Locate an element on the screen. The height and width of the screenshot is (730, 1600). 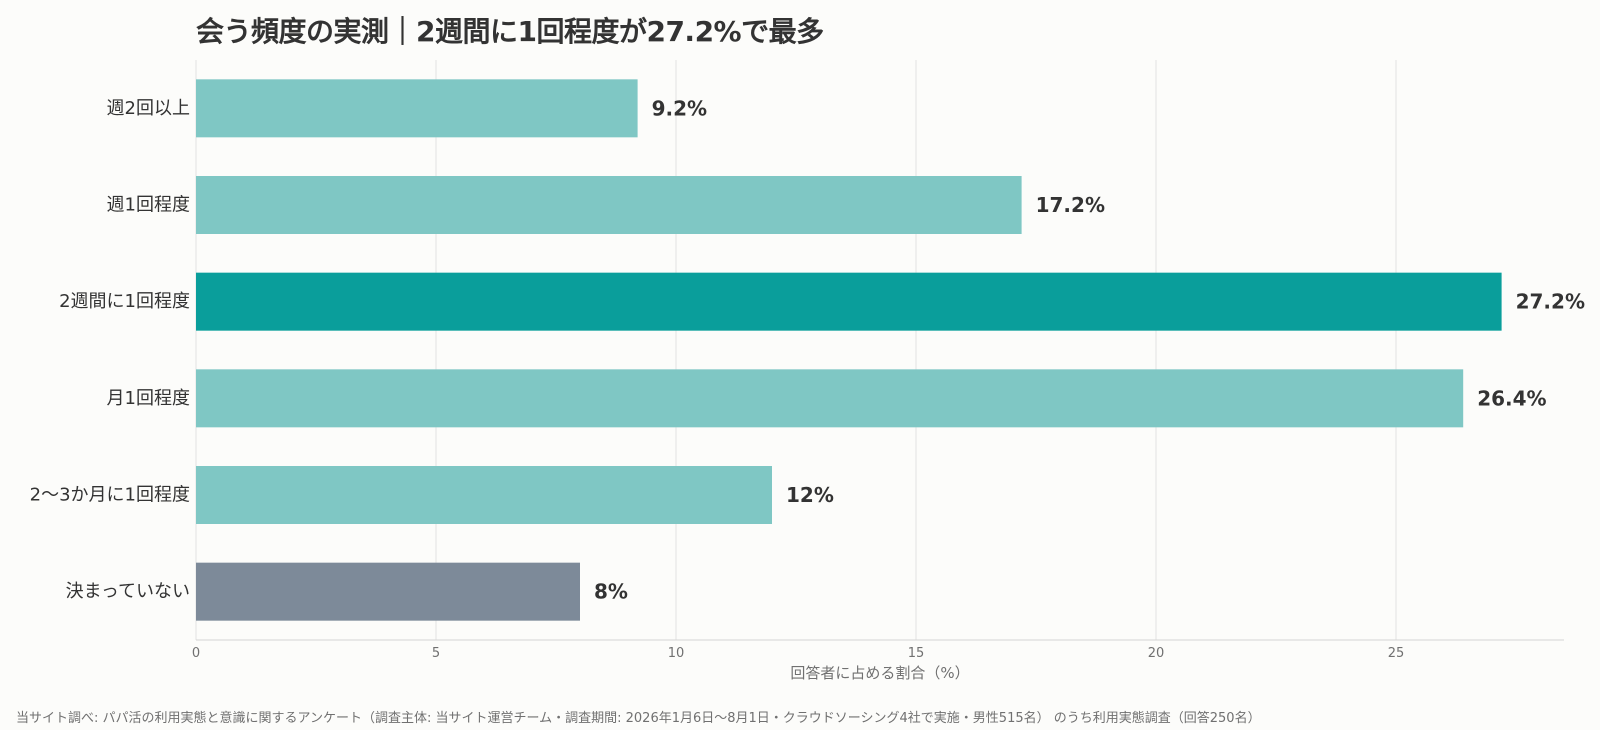
x-tick-label: 20 is located at coordinates (1156, 653).